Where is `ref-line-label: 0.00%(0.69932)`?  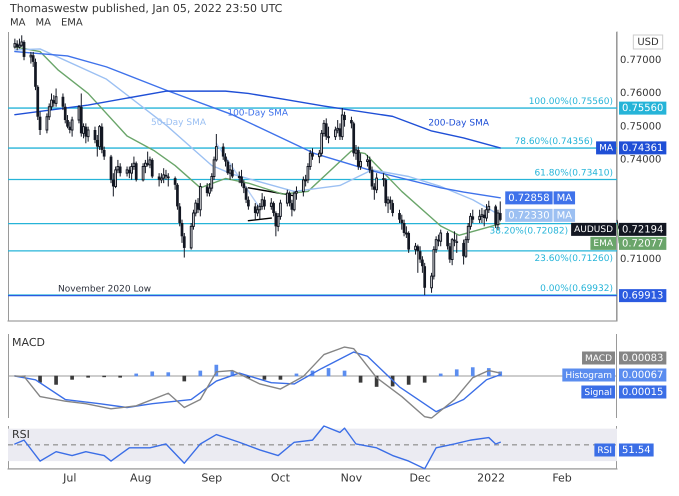
ref-line-label: 0.00%(0.69932) is located at coordinates (576, 289).